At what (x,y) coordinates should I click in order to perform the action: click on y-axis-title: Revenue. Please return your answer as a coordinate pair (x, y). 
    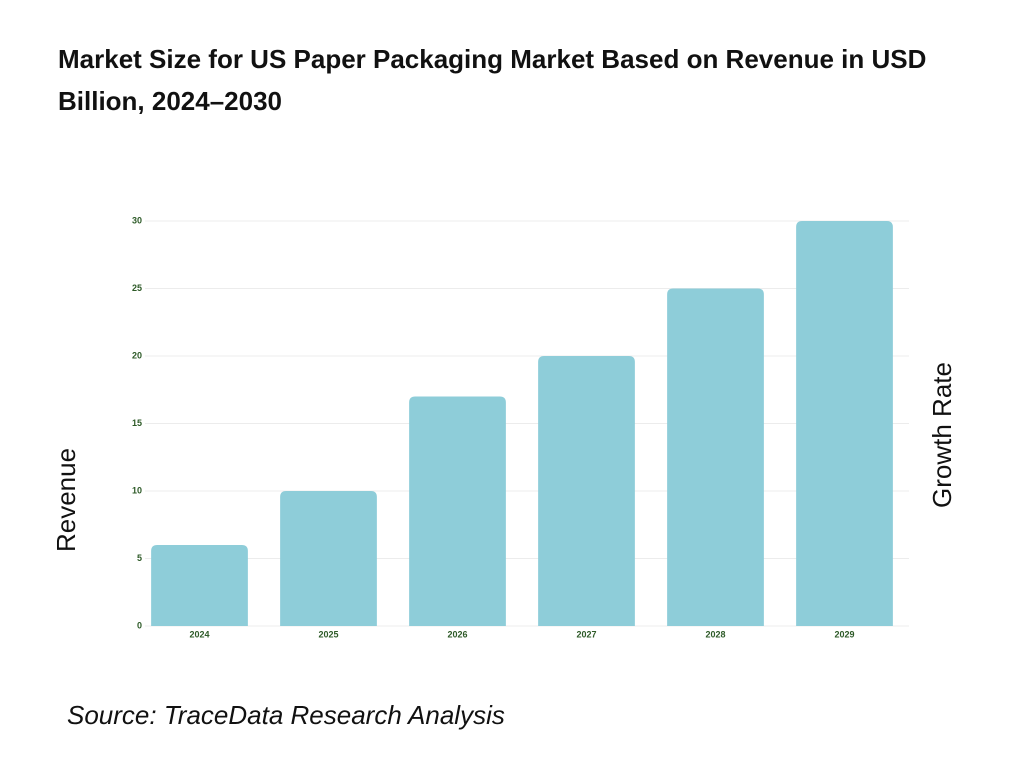
    Looking at the image, I should click on (66, 500).